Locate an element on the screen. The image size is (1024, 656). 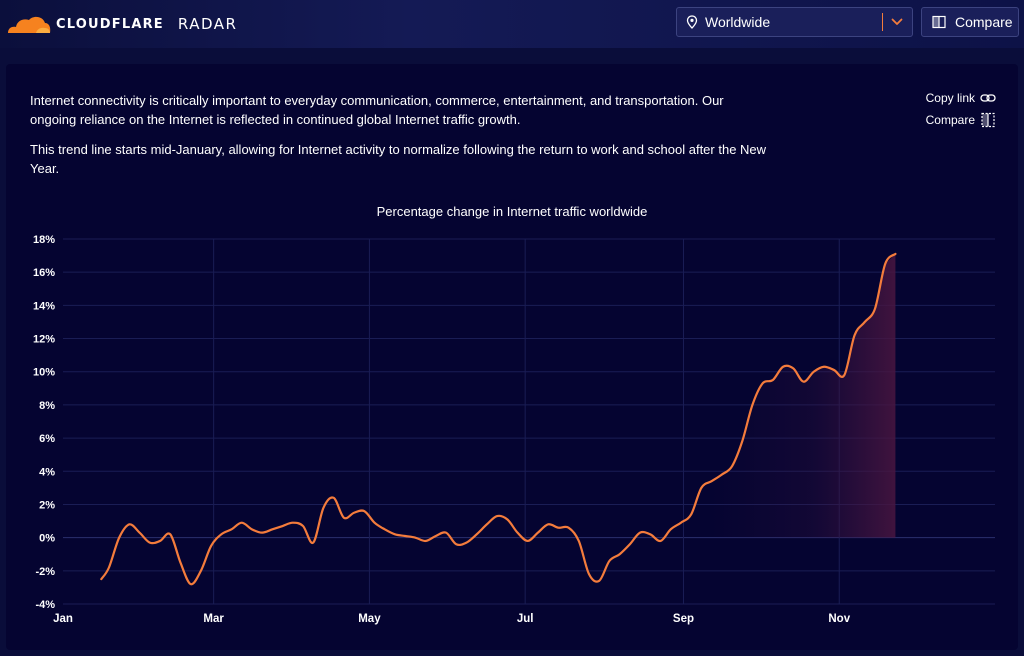
y-tick-label: 18% is located at coordinates (44, 240).